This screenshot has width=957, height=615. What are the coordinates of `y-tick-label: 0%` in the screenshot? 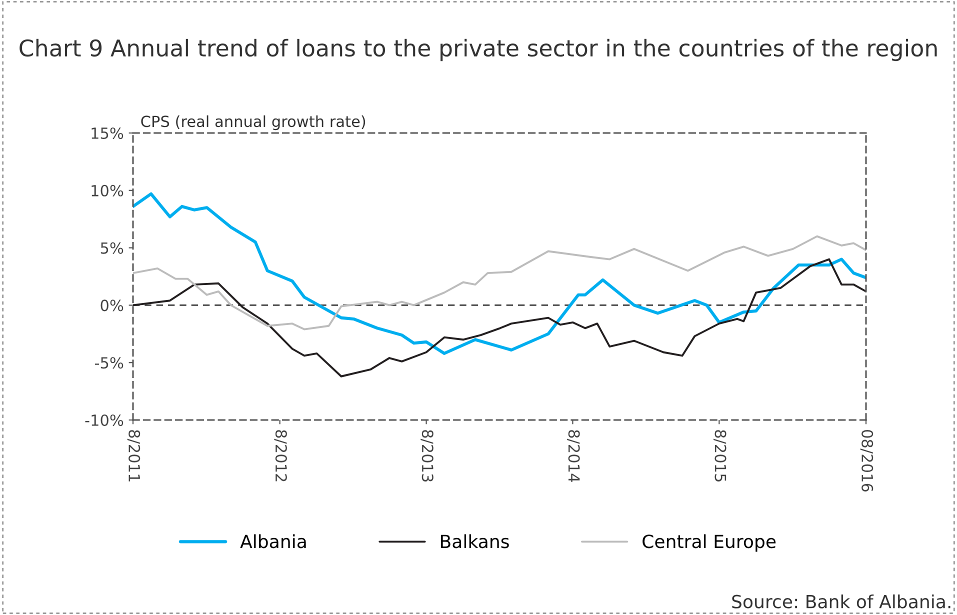 It's located at (112, 306).